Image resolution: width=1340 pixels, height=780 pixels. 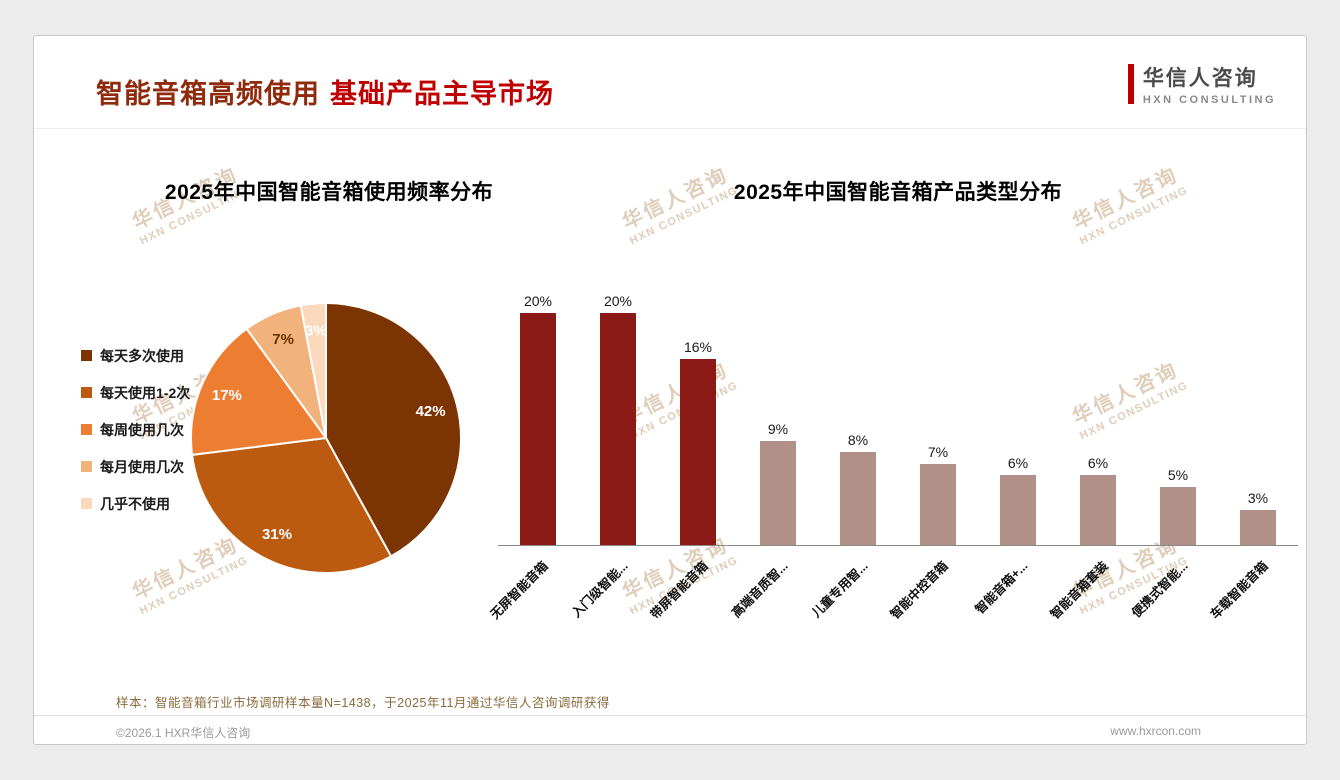 I want to click on legend-label: 每月使用几次, so click(x=142, y=466).